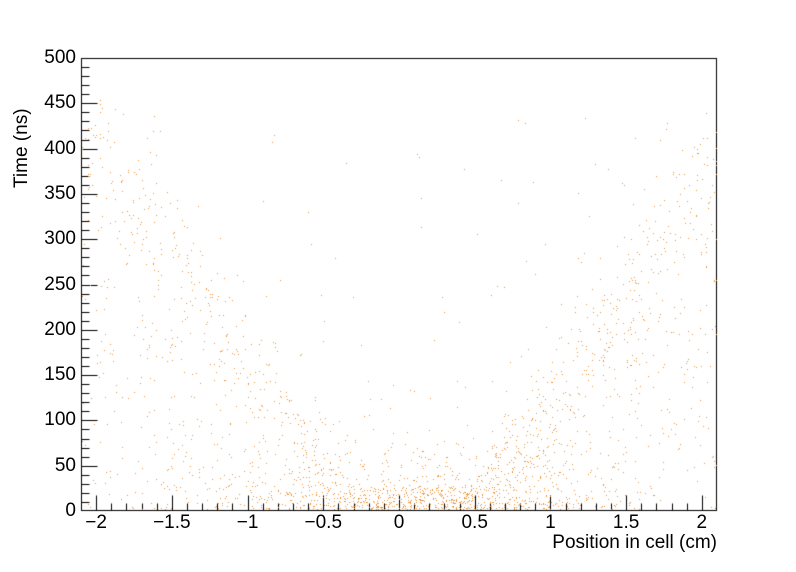 This screenshot has width=796, height=572. What do you see at coordinates (626, 522) in the screenshot?
I see `x-tick-label: 1.5` at bounding box center [626, 522].